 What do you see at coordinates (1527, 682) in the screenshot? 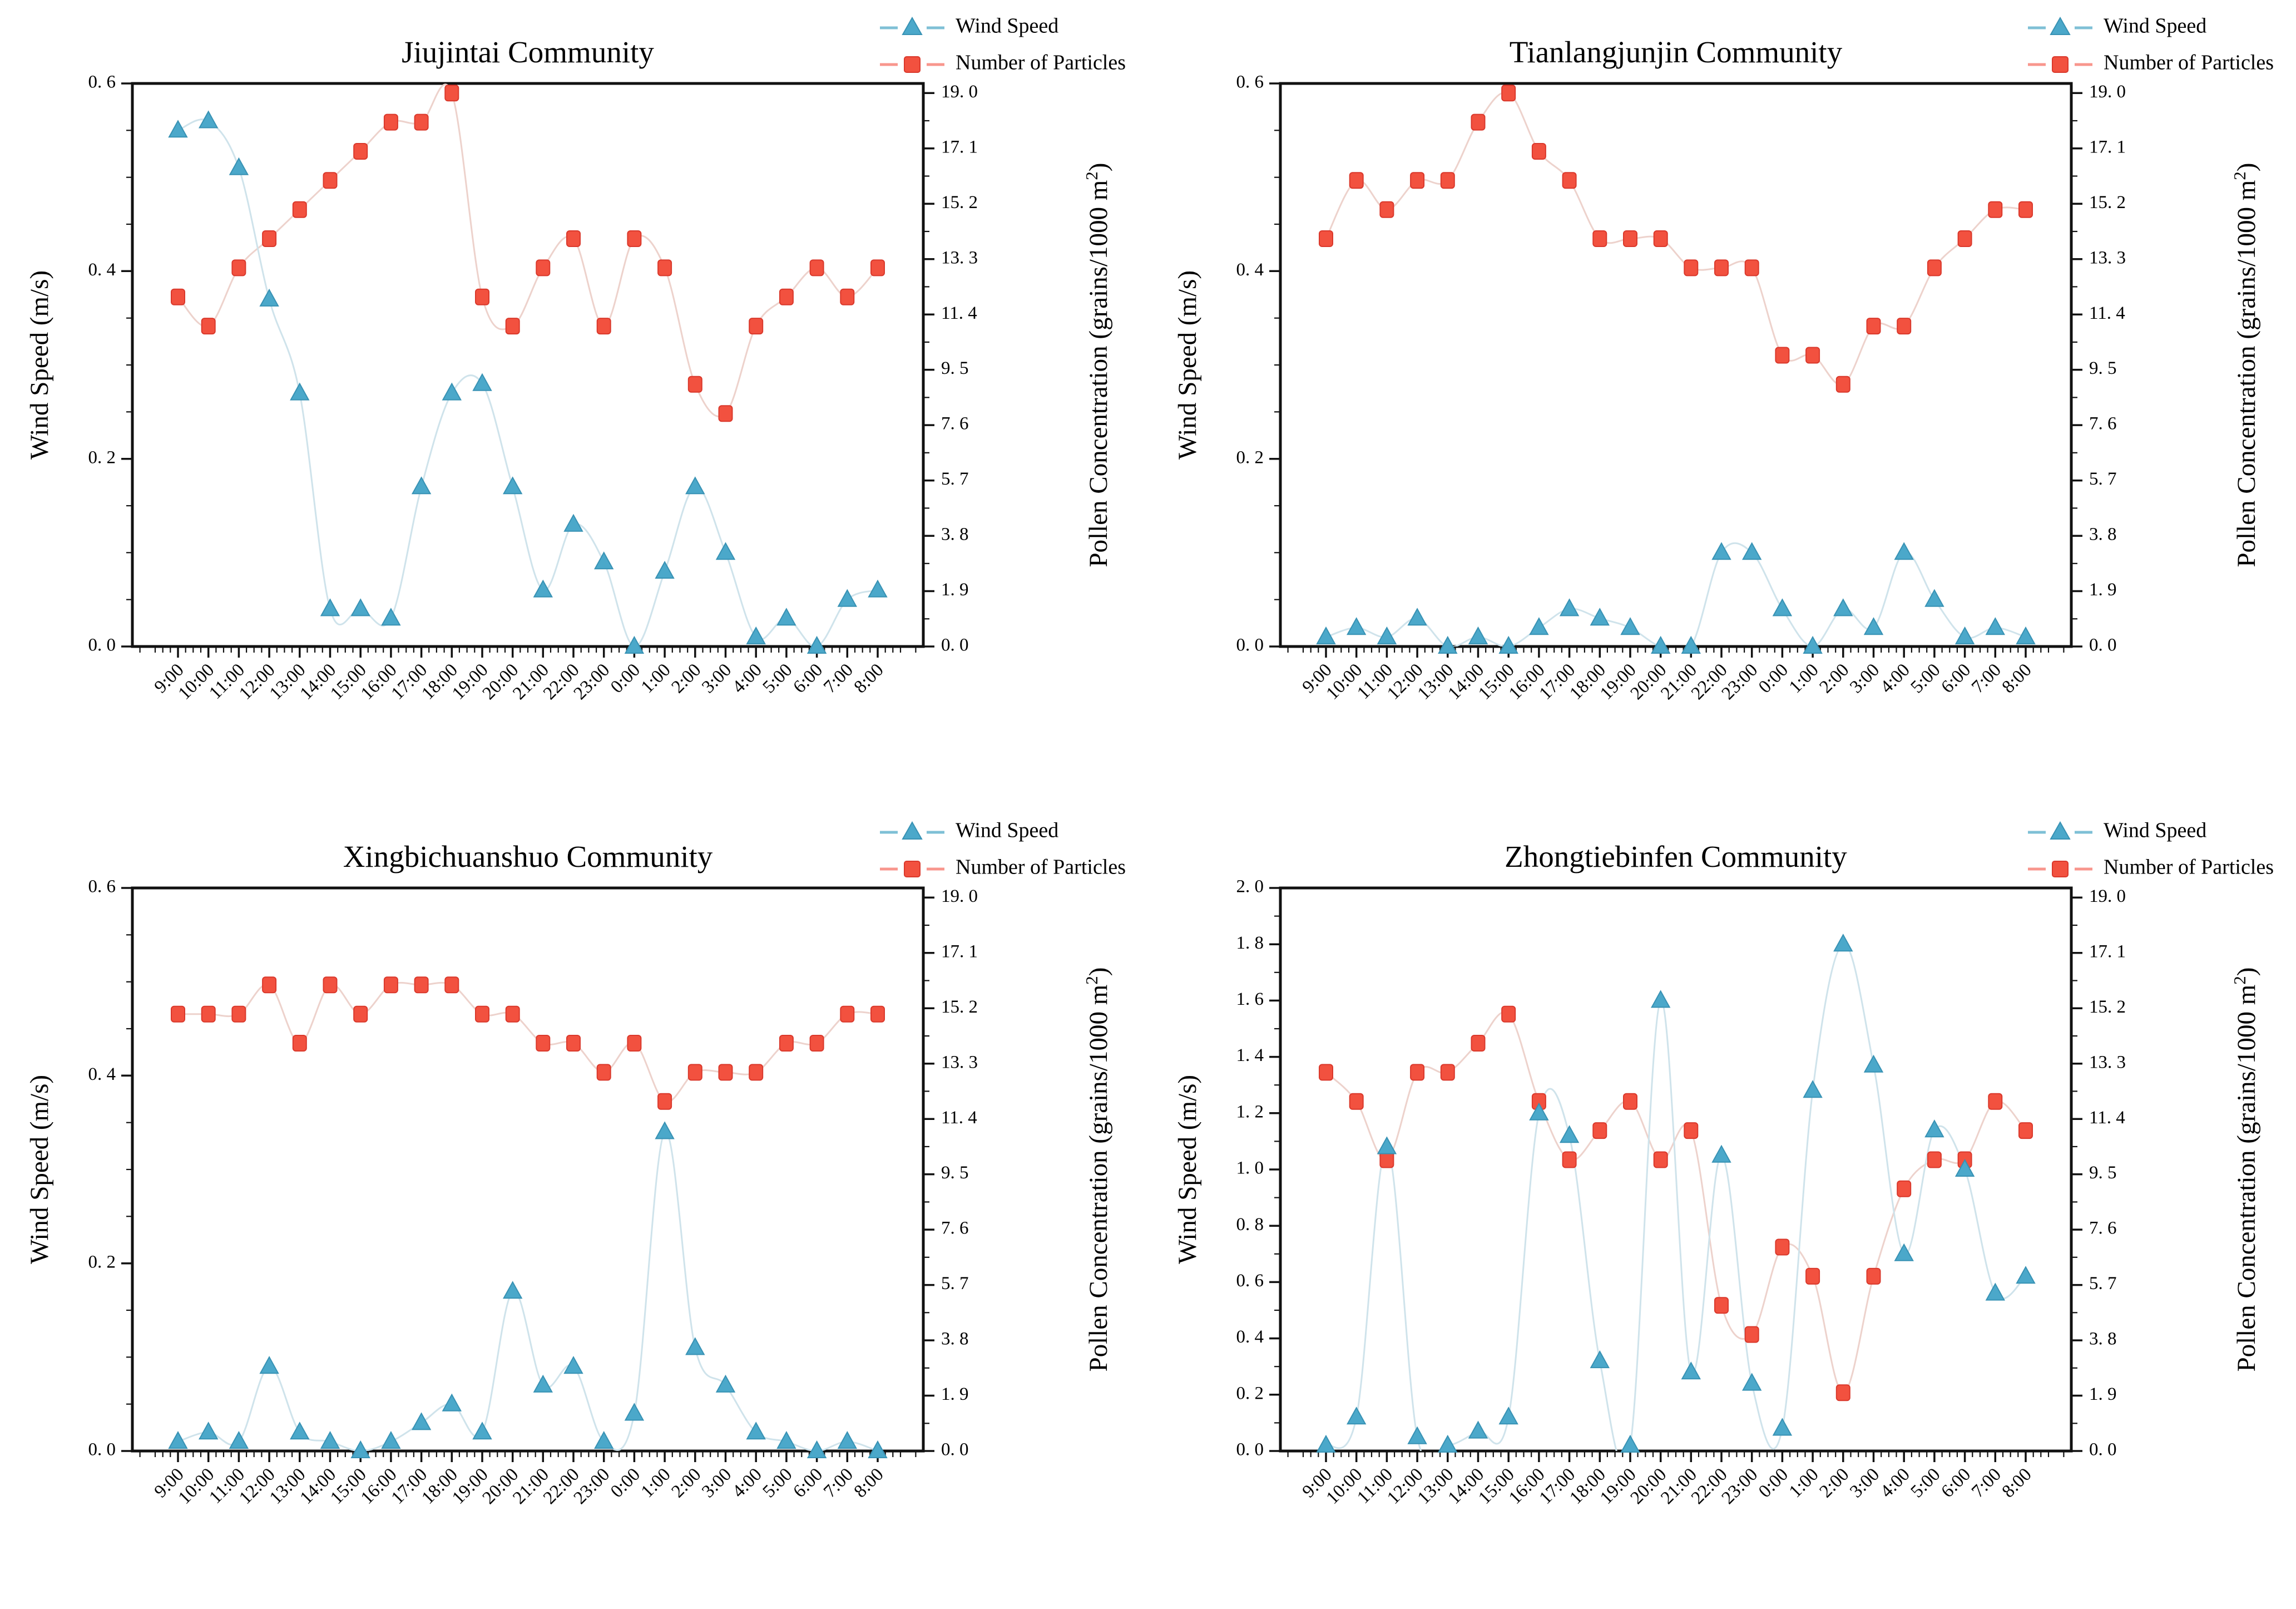
I see `x-tick-label: 16:00` at bounding box center [1527, 682].